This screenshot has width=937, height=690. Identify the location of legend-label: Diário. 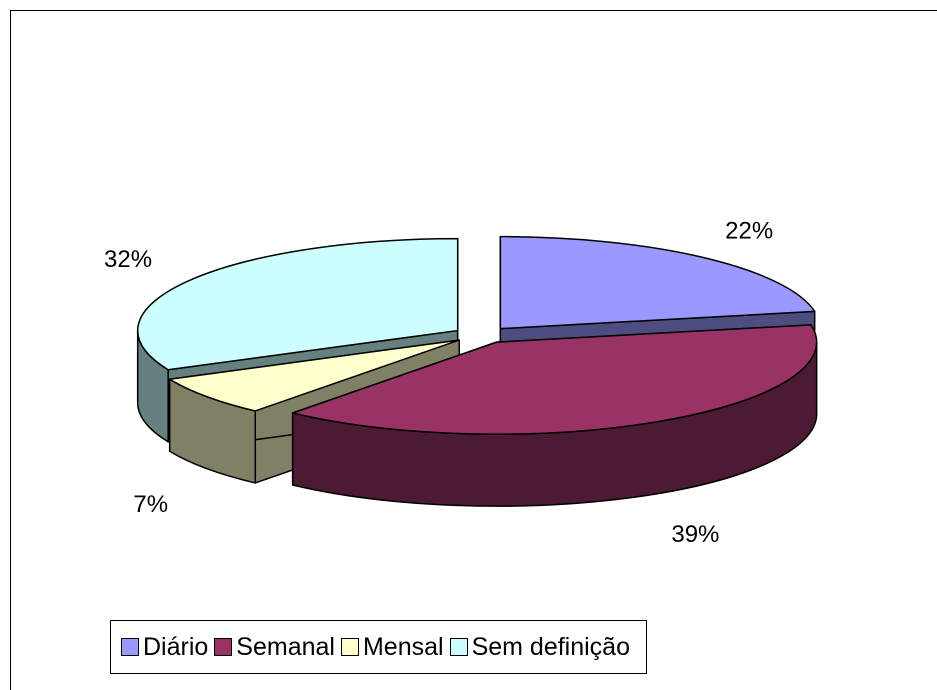
(176, 646).